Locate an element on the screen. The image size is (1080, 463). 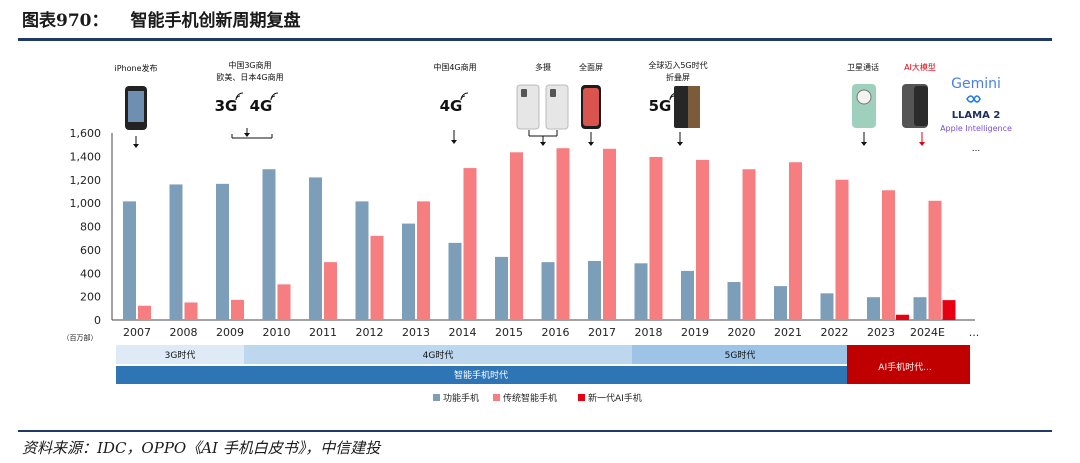
x-tick-label: 2014 is located at coordinates (463, 332).